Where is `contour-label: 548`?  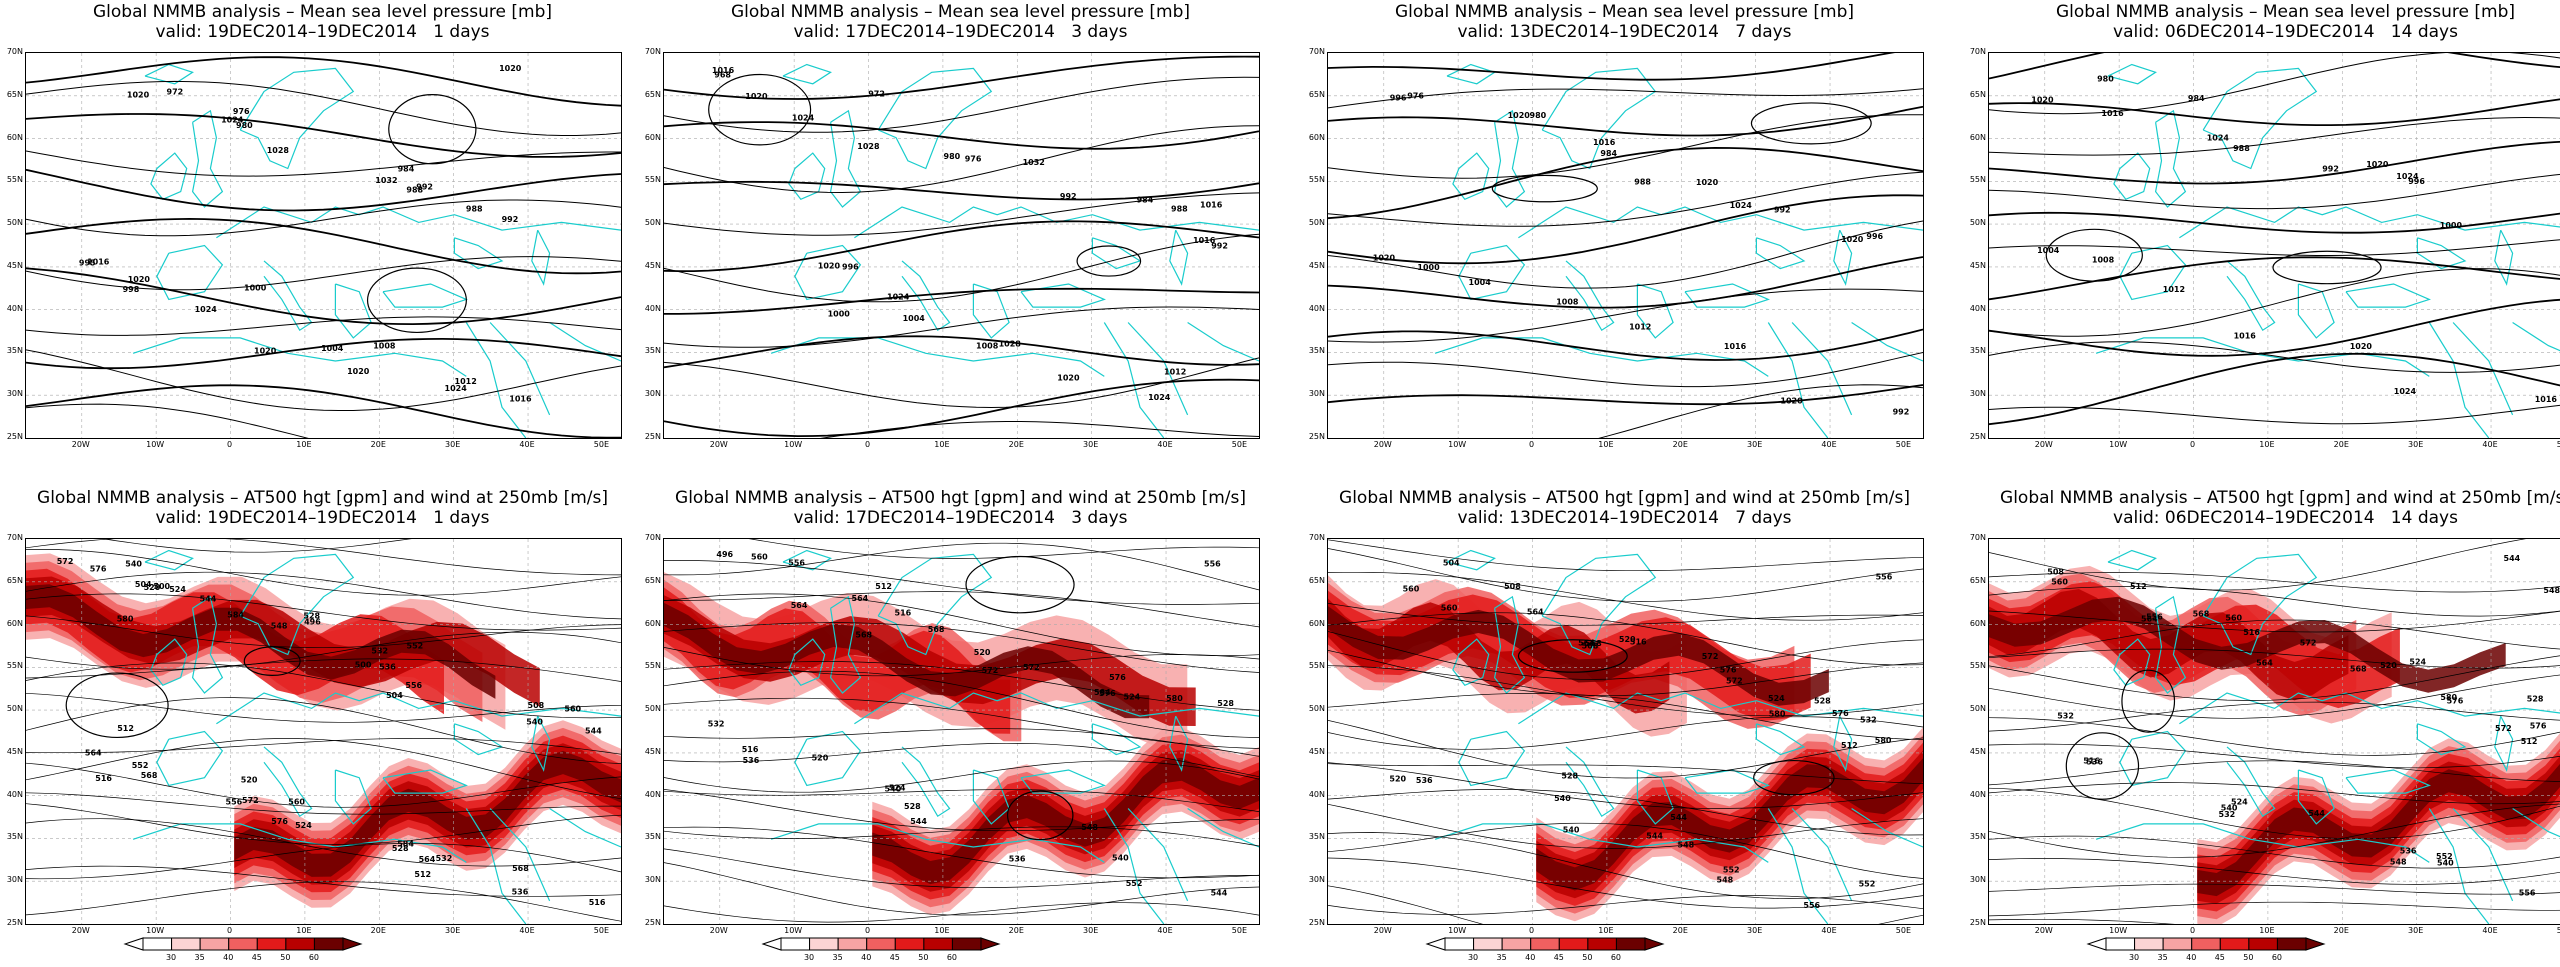 contour-label: 548 is located at coordinates (1725, 879).